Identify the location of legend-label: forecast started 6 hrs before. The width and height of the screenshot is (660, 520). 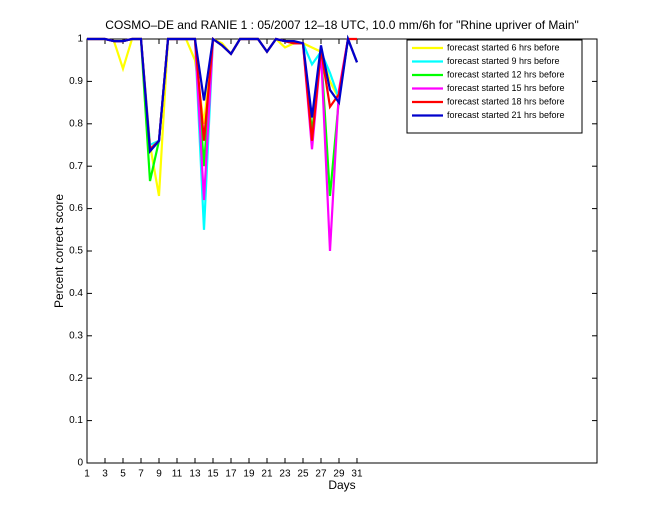
(503, 47).